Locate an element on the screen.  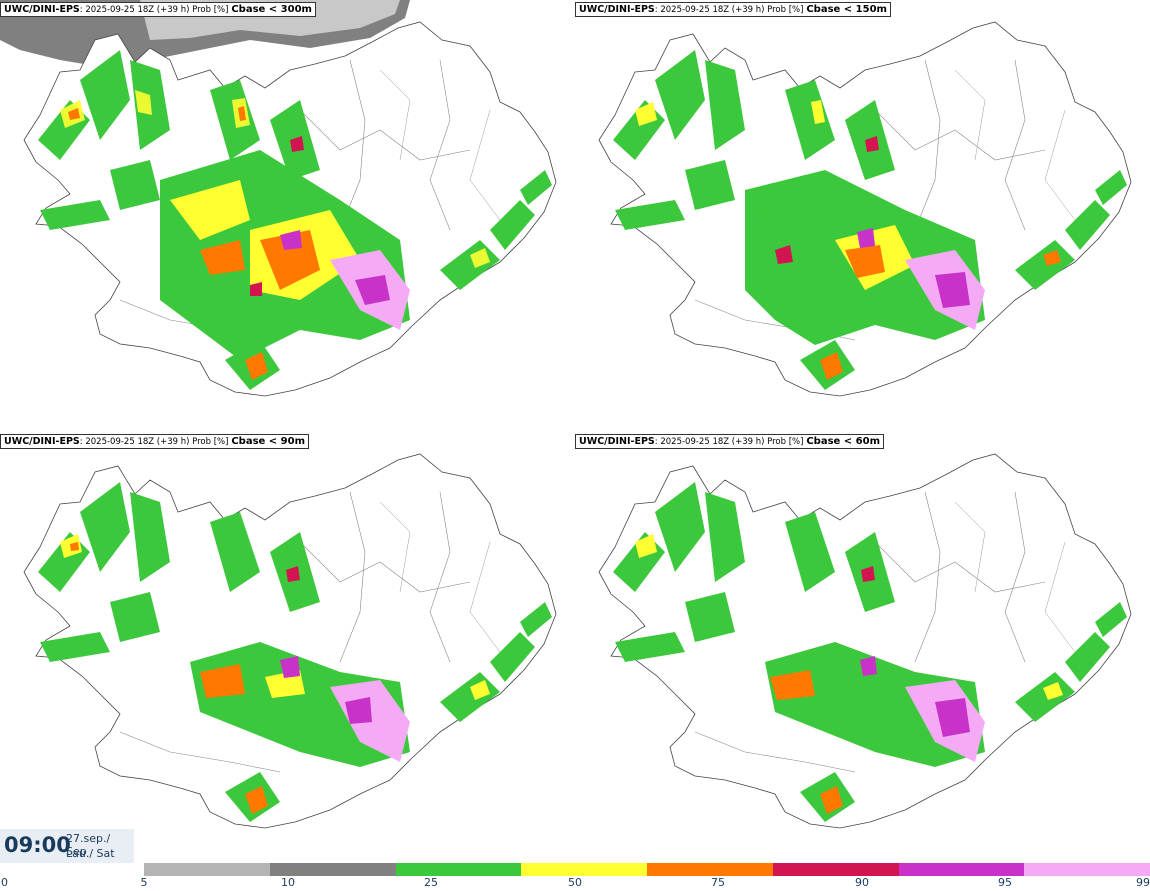
variable-label: Cbase < 90m is located at coordinates (268, 441).